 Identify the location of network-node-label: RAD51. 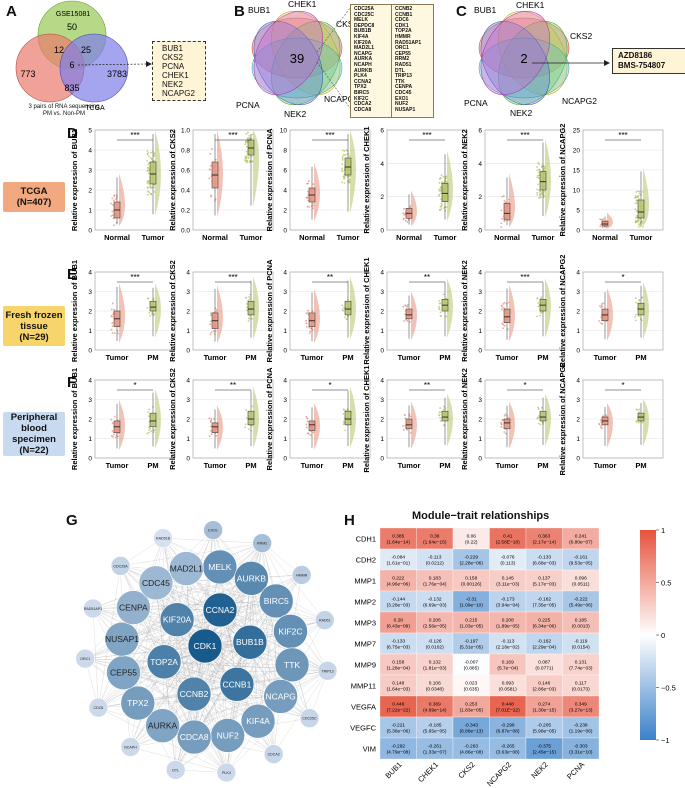
(325, 621).